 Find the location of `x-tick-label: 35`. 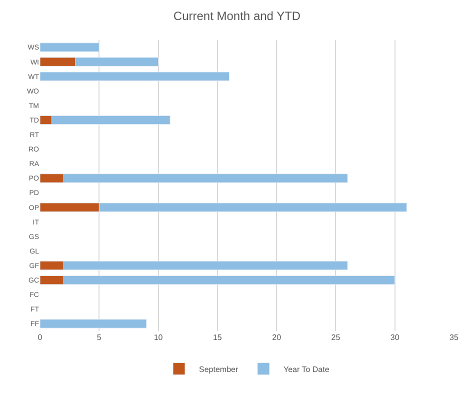

x-tick-label: 35 is located at coordinates (454, 337).